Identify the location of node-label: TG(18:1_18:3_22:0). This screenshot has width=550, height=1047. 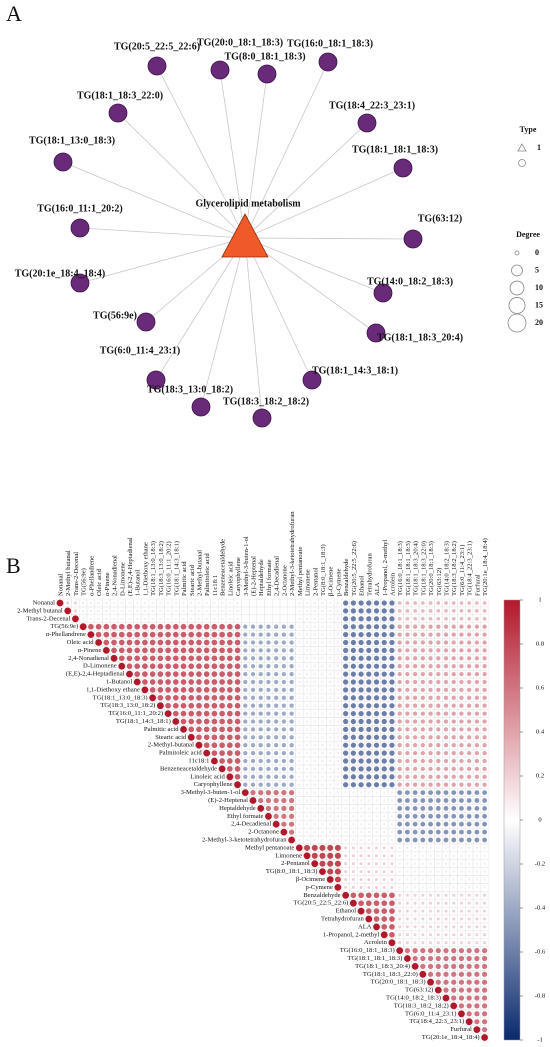
(120, 95).